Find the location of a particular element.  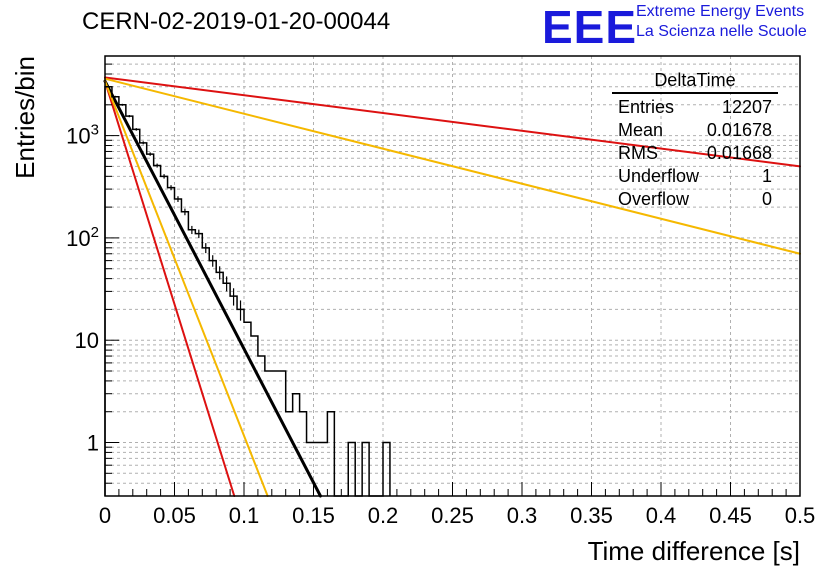

stat-row-mean: Mean 0.01678 is located at coordinates (695, 130).